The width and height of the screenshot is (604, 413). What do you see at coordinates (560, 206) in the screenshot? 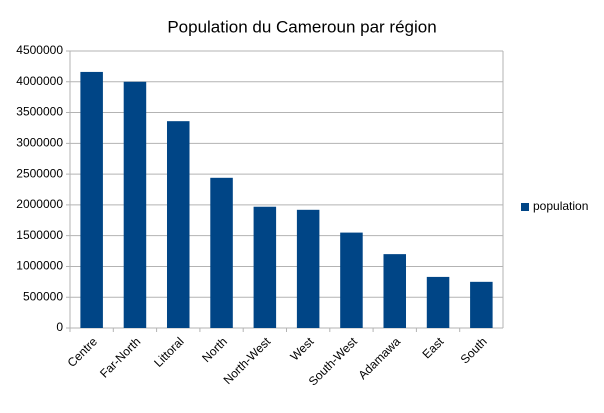
I see `legend-label: population` at bounding box center [560, 206].